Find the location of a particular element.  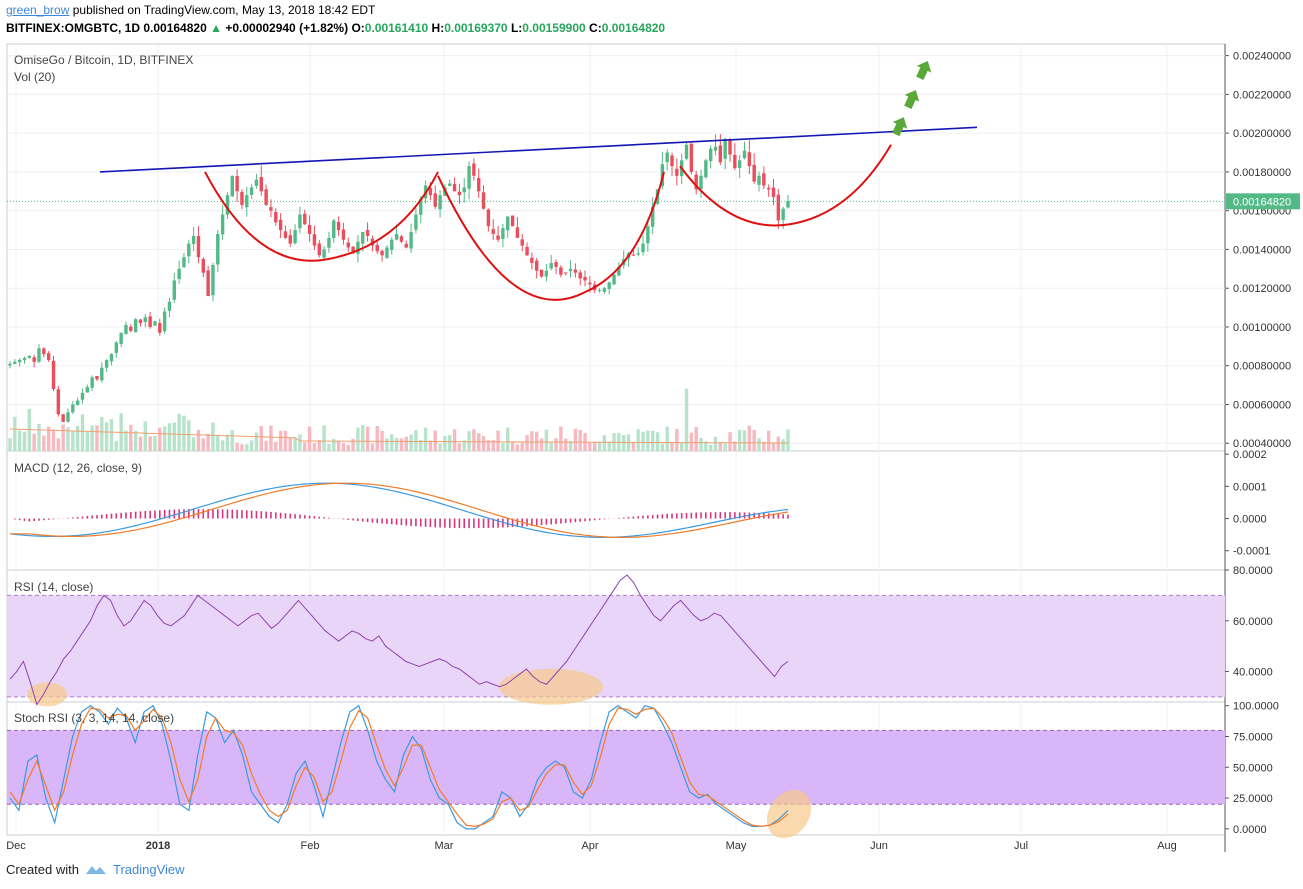

stoch-band is located at coordinates (616, 767).